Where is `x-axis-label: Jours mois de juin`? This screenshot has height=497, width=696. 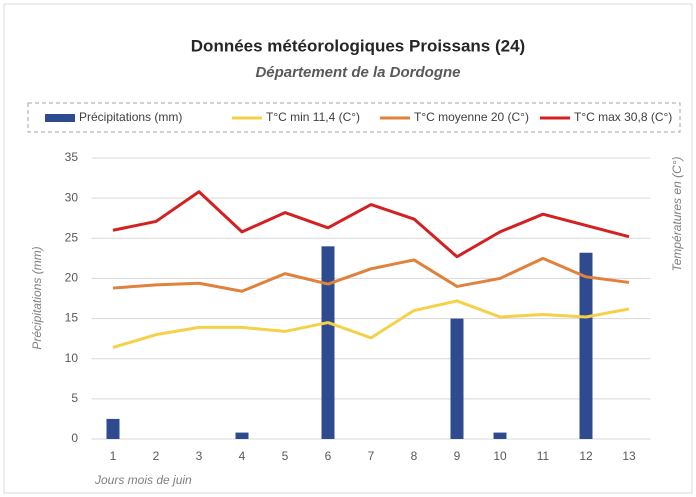
x-axis-label: Jours mois de juin is located at coordinates (143, 480).